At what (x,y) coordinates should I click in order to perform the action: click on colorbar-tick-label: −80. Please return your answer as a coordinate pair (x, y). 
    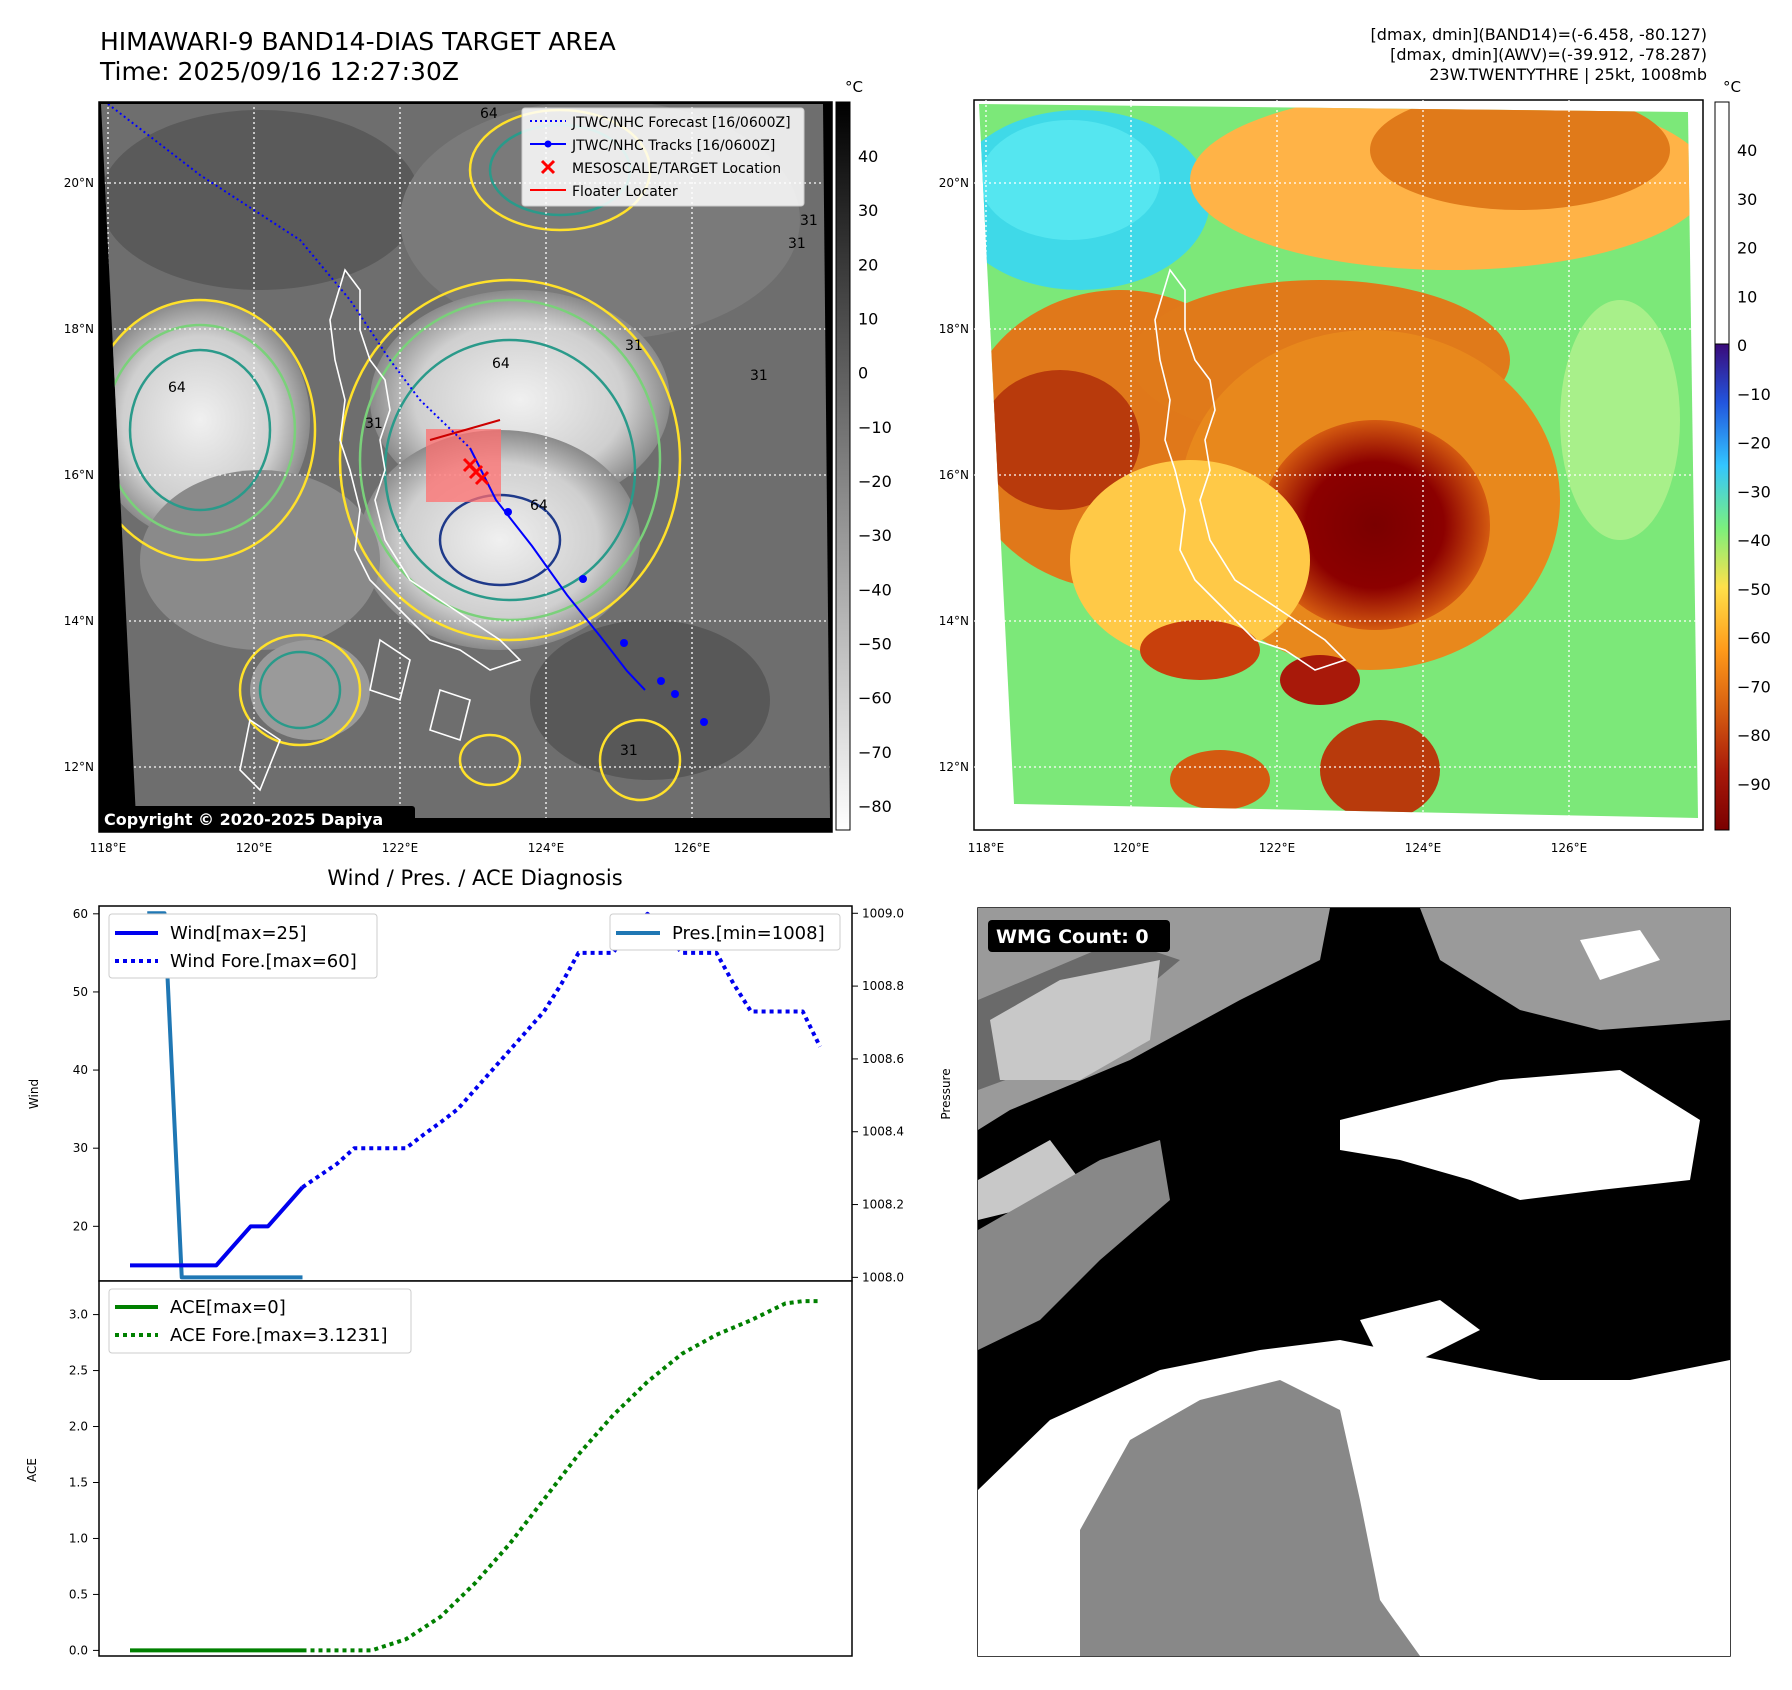
    Looking at the image, I should click on (1754, 735).